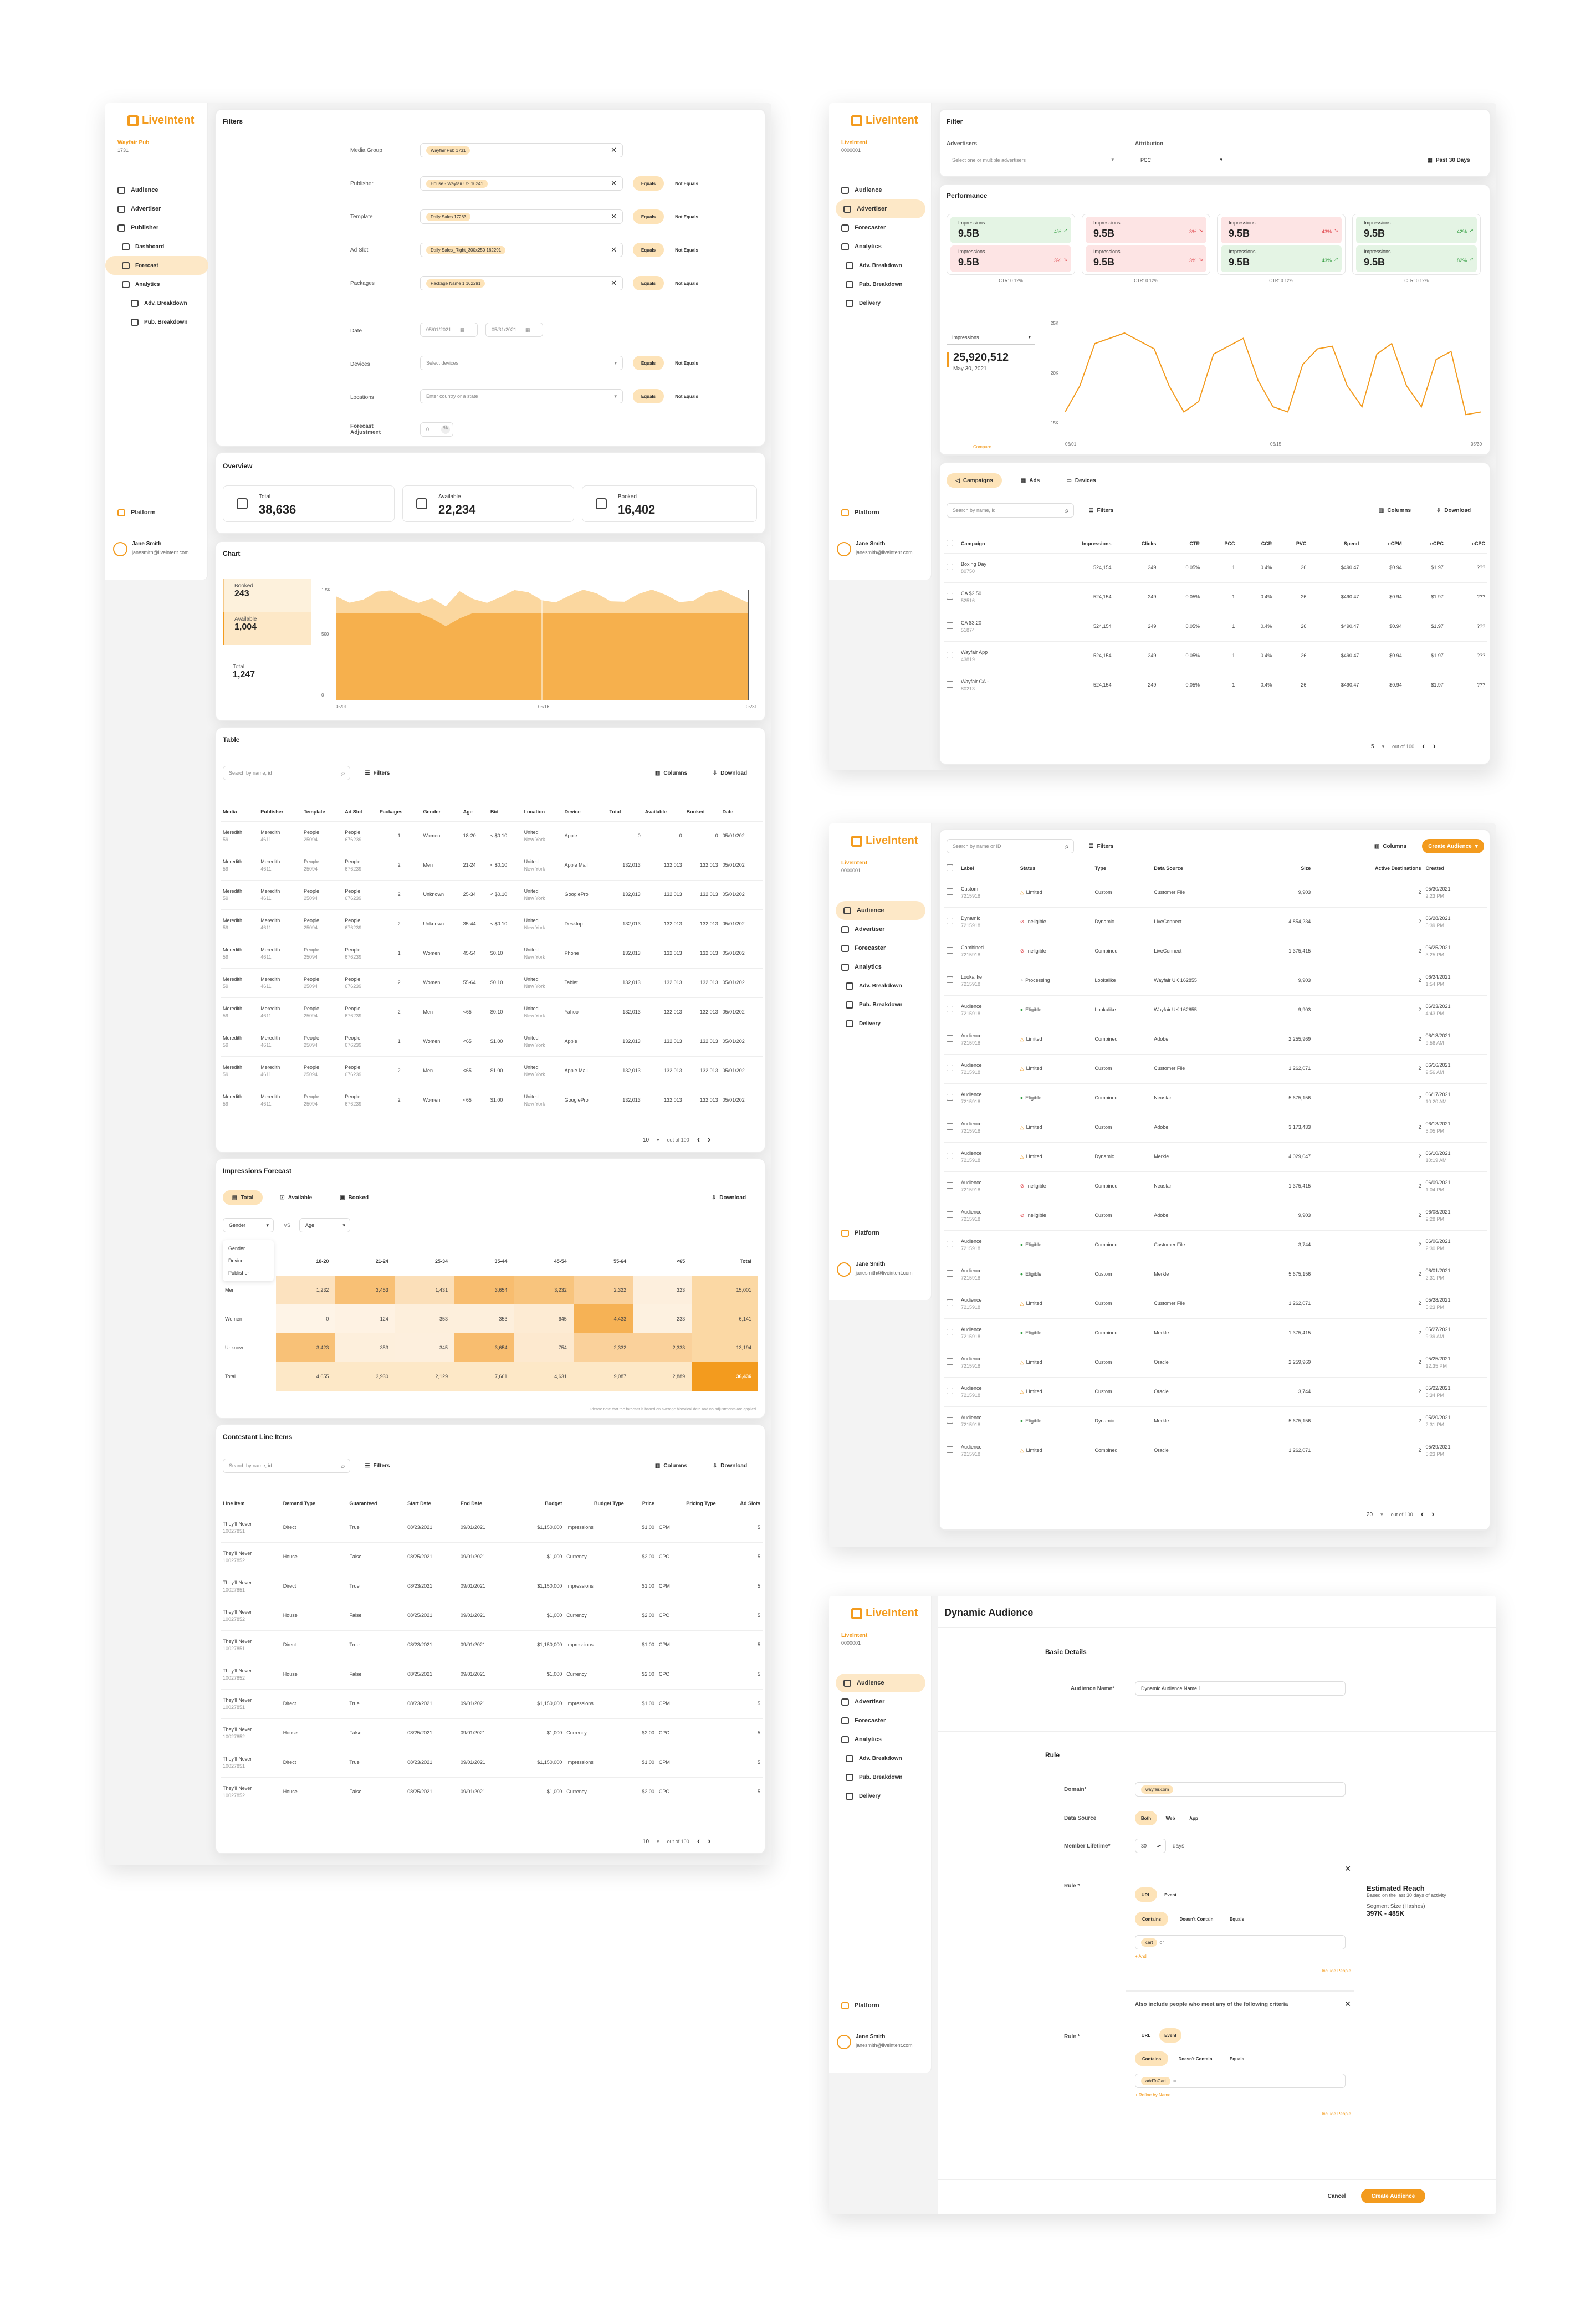  Describe the element at coordinates (544, 1377) in the screenshot. I see `heatmap-cell: 4,631` at that location.